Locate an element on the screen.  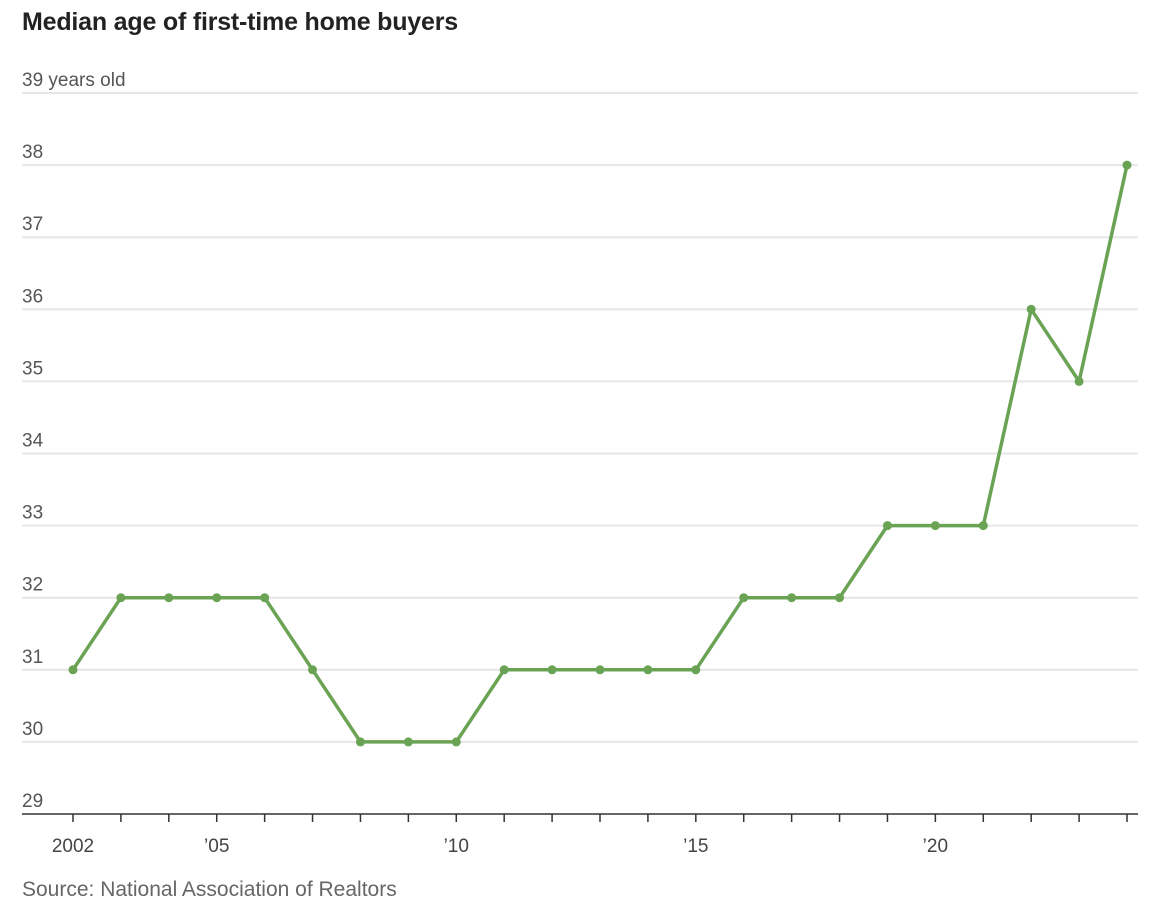
x-tick-label: ’15 is located at coordinates (695, 846).